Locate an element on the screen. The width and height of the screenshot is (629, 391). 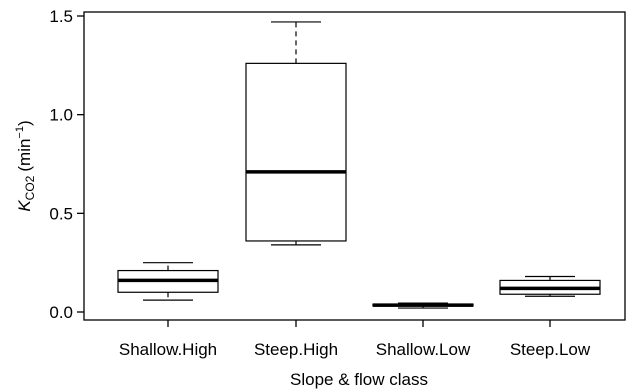
x-tick-label: Steep.Low is located at coordinates (550, 349).